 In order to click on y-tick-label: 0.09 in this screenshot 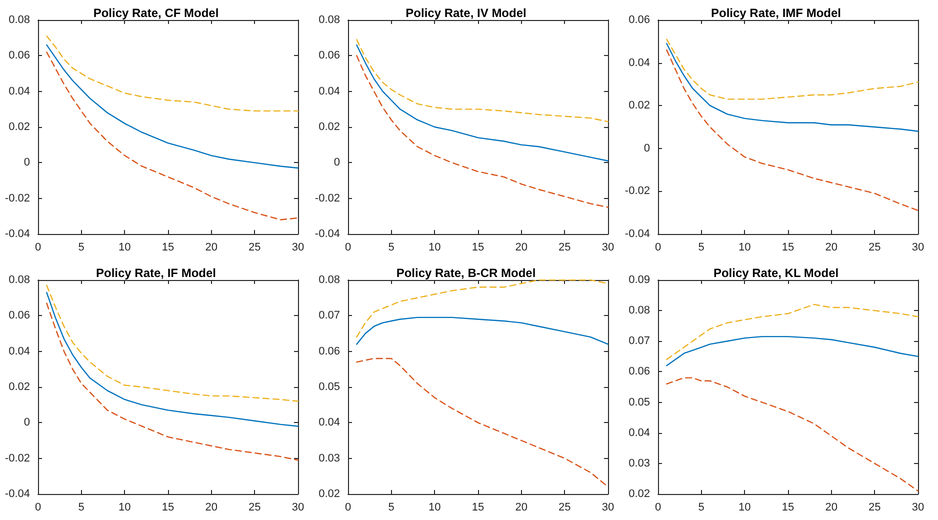, I will do `click(639, 280)`.